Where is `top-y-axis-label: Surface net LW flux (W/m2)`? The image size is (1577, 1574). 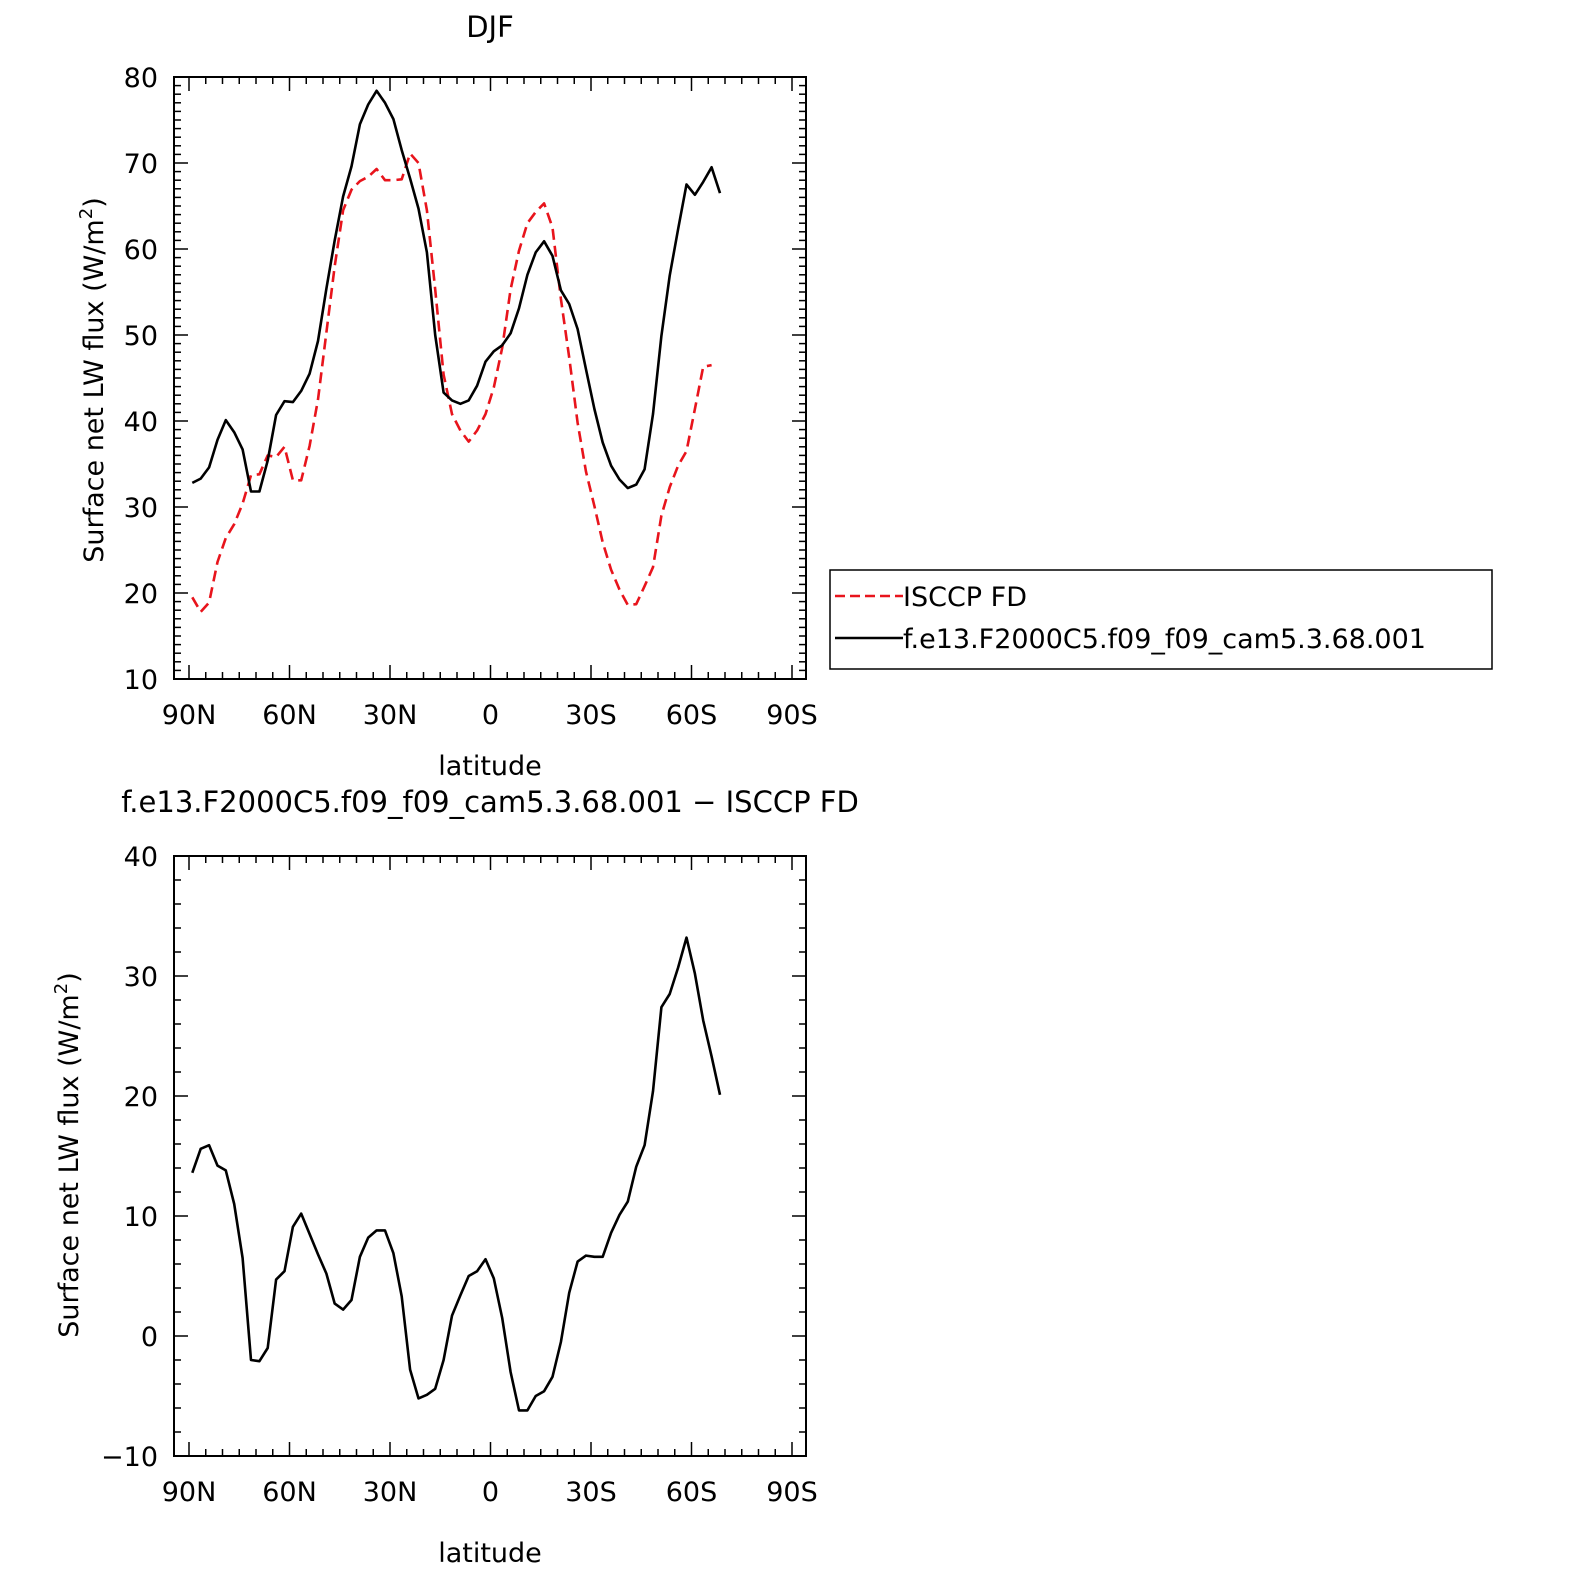 top-y-axis-label: Surface net LW flux (W/m2) is located at coordinates (93, 380).